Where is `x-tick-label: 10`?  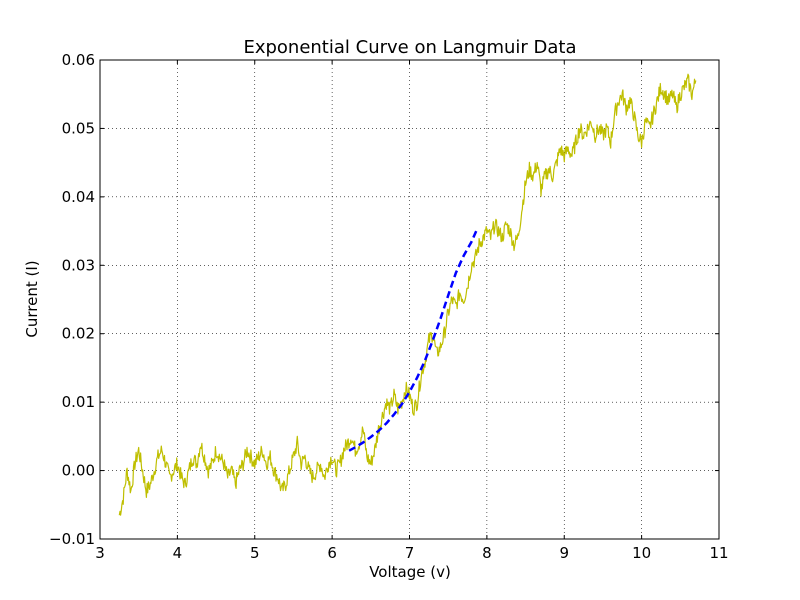
x-tick-label: 10 is located at coordinates (641, 553).